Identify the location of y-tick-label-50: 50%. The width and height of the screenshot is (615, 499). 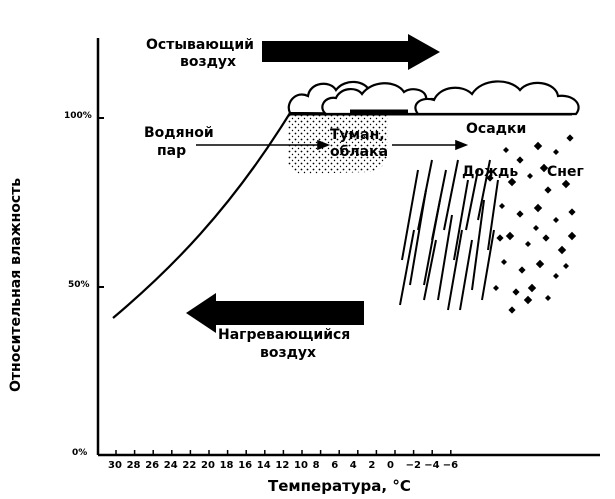
(79, 285).